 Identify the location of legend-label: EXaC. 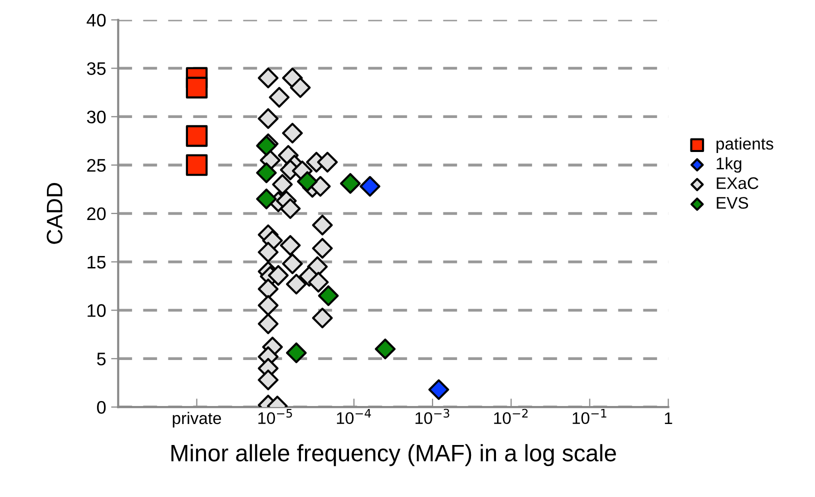
(737, 183).